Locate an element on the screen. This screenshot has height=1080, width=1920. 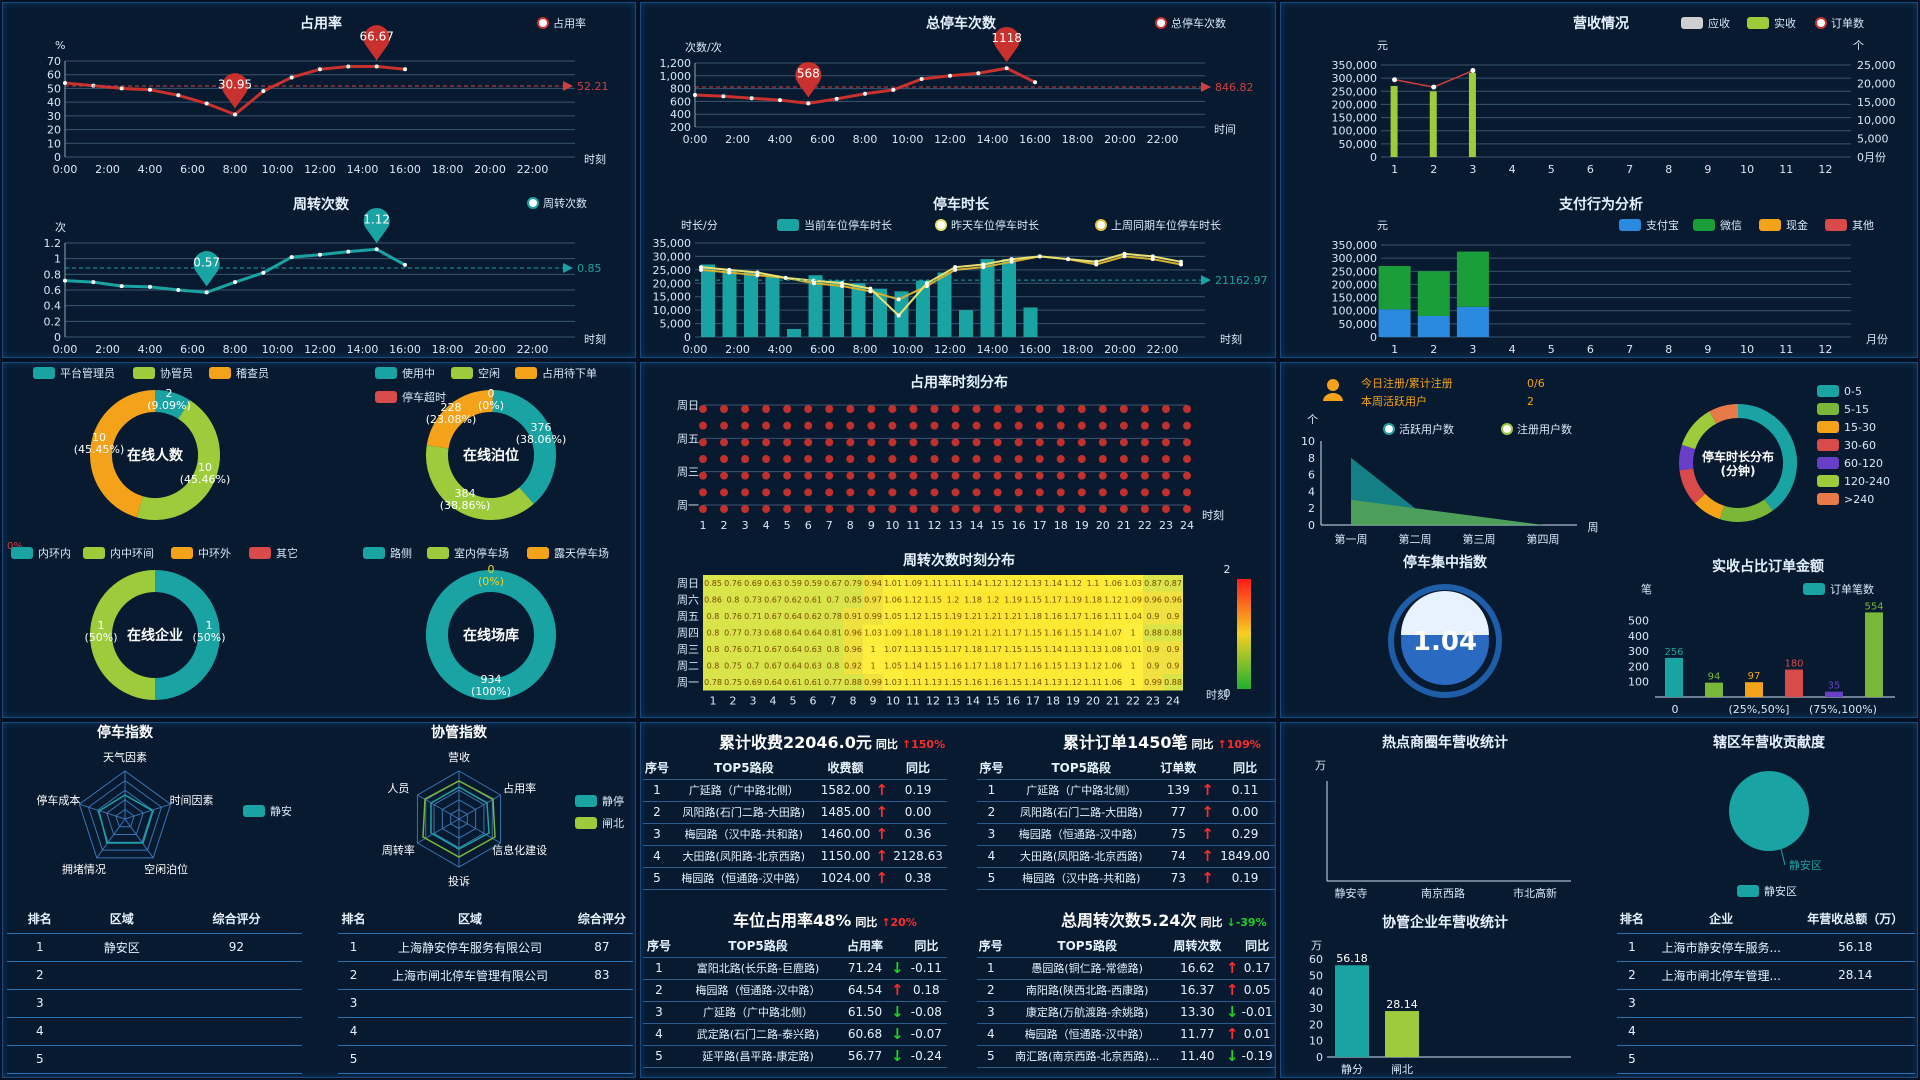
table-cell: 87 is located at coordinates (601, 947).